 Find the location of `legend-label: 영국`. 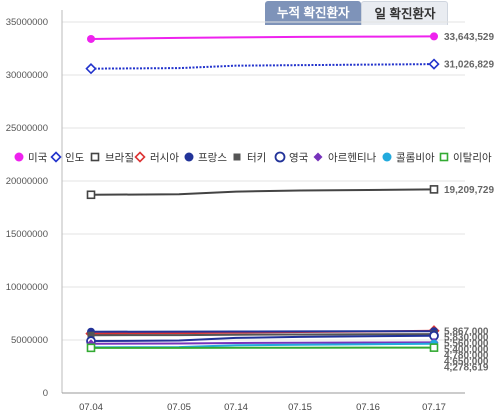

legend-label: 영국 is located at coordinates (299, 158).